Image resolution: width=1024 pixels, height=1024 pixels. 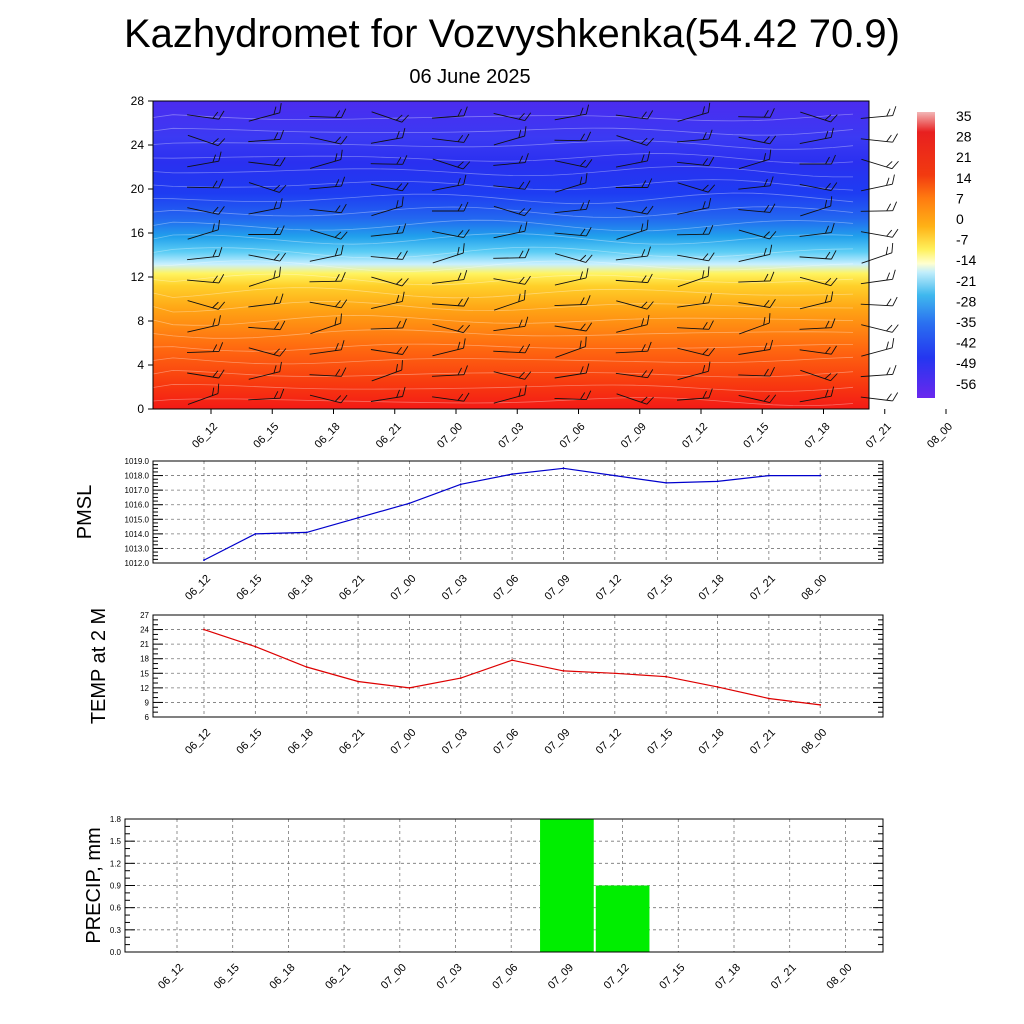 I want to click on temp2m-plot-area, so click(x=518, y=666).